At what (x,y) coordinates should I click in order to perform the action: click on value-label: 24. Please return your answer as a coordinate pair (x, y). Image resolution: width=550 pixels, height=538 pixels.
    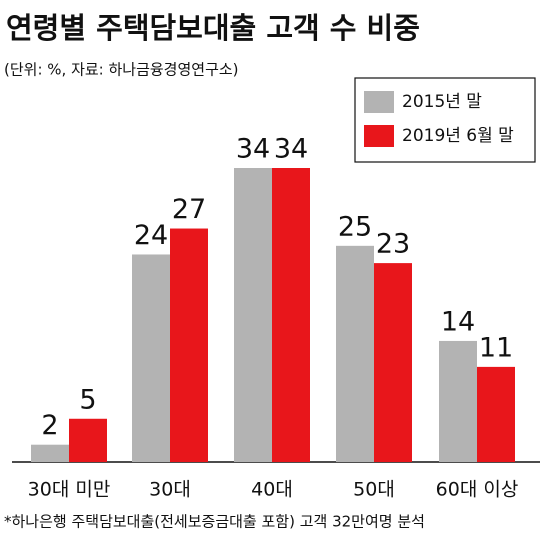
    Looking at the image, I should click on (151, 235).